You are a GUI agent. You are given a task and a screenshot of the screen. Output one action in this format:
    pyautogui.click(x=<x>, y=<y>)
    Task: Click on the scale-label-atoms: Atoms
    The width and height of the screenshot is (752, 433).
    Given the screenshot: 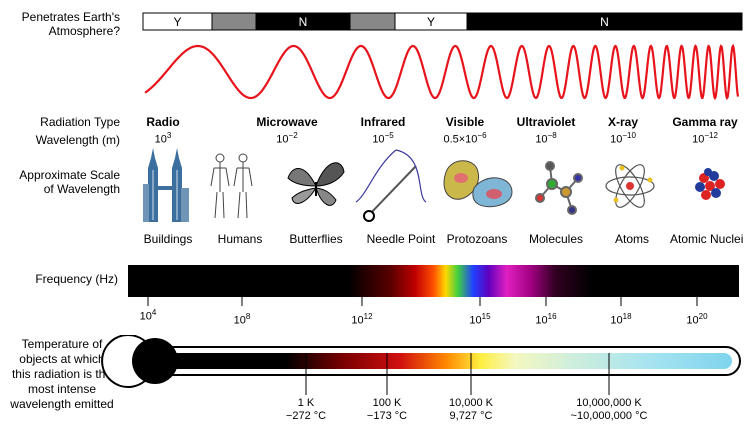 What is the action you would take?
    pyautogui.click(x=632, y=239)
    